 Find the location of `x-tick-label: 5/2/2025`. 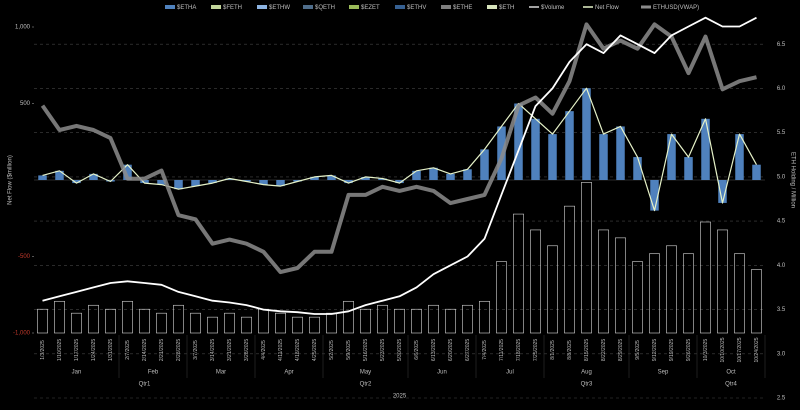

x-tick-label: 5/2/2025 is located at coordinates (332, 350).